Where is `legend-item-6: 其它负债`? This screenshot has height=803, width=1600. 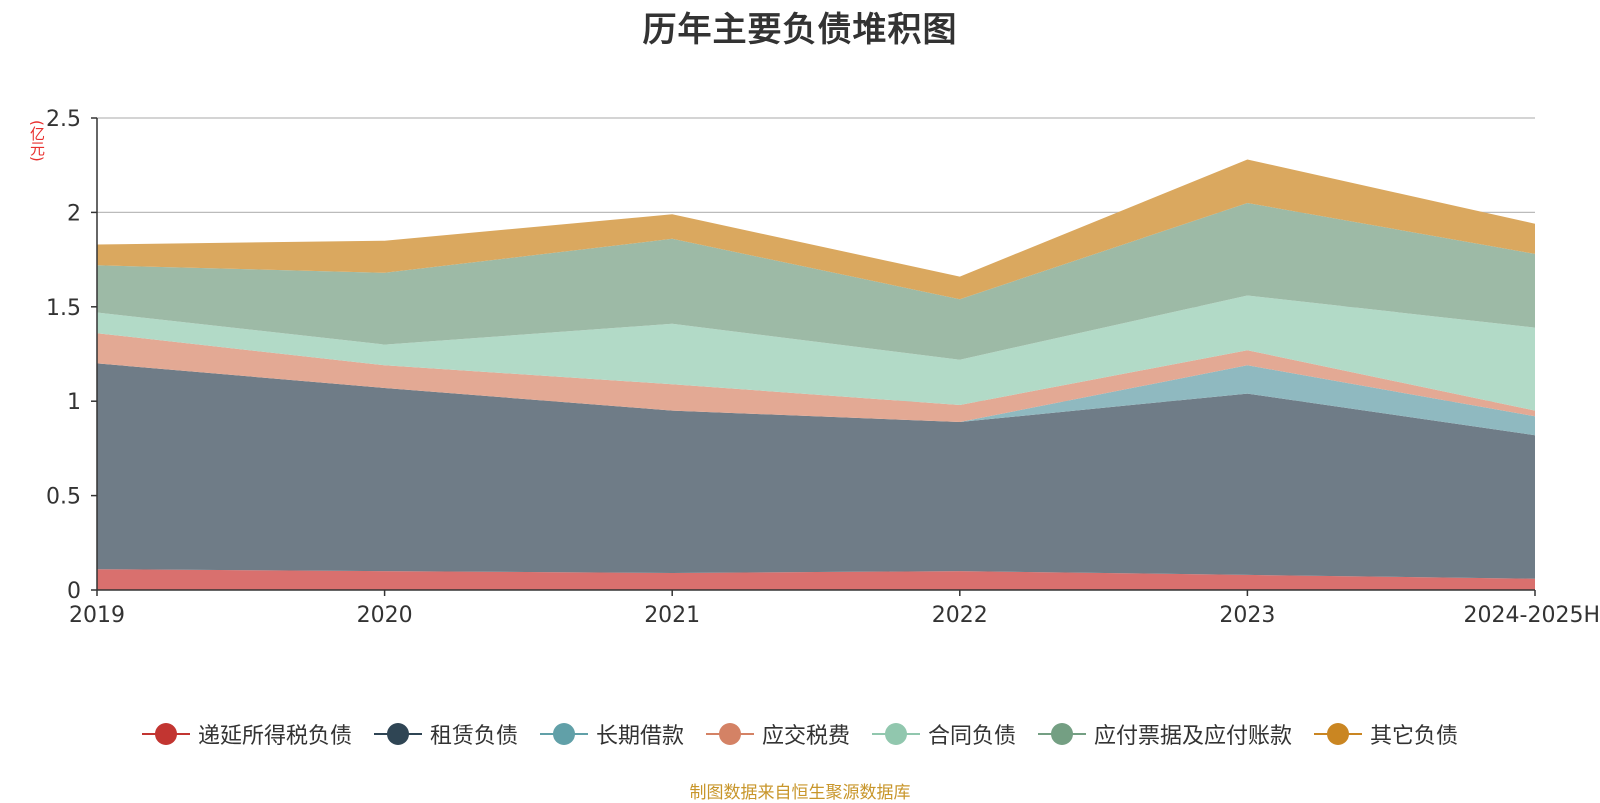 legend-item-6: 其它负债 is located at coordinates (1386, 734).